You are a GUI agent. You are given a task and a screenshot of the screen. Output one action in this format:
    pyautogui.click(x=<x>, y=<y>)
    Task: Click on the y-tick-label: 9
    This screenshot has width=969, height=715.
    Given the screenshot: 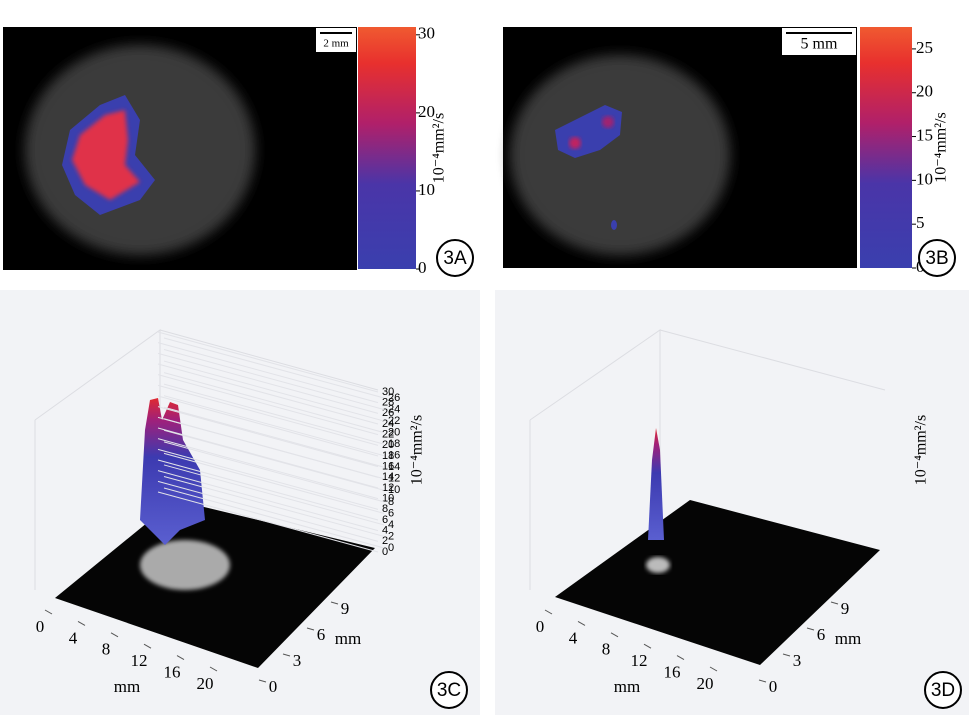 What is the action you would take?
    pyautogui.click(x=345, y=608)
    